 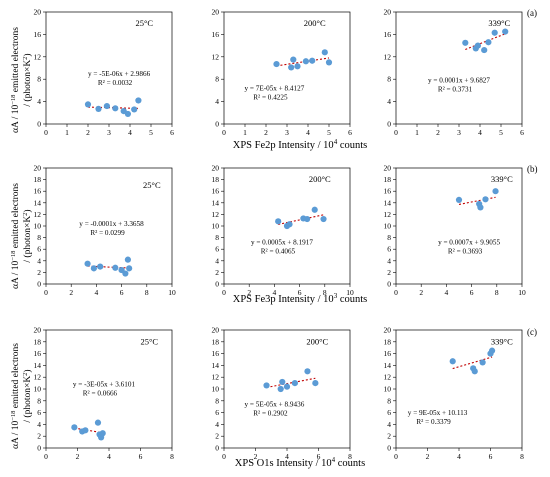 I want to click on trend-equation: y = -0.0001x + 3.3658, so click(x=111, y=224).